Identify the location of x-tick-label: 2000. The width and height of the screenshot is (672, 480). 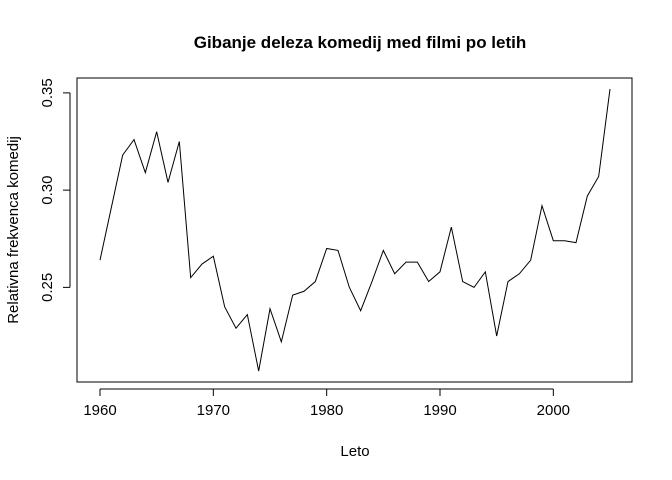
(553, 410).